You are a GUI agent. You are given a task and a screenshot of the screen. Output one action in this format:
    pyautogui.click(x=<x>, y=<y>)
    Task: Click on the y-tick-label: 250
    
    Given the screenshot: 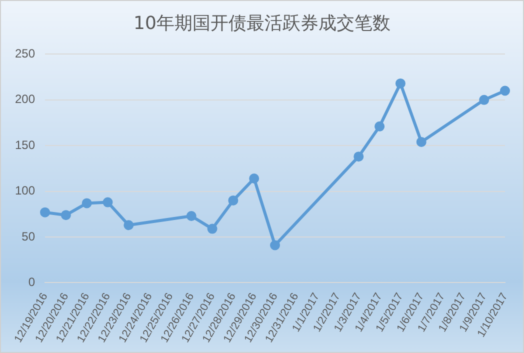 What is the action you would take?
    pyautogui.click(x=25, y=53)
    